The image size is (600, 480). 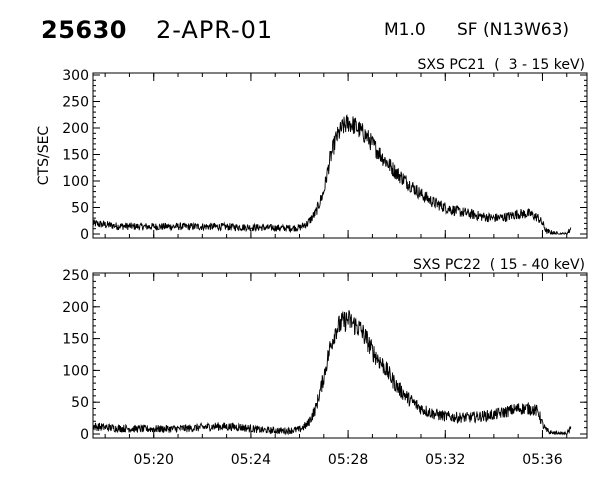 I want to click on panel-title: SXS PC22 ( 15 - 40 keV), so click(x=499, y=265).